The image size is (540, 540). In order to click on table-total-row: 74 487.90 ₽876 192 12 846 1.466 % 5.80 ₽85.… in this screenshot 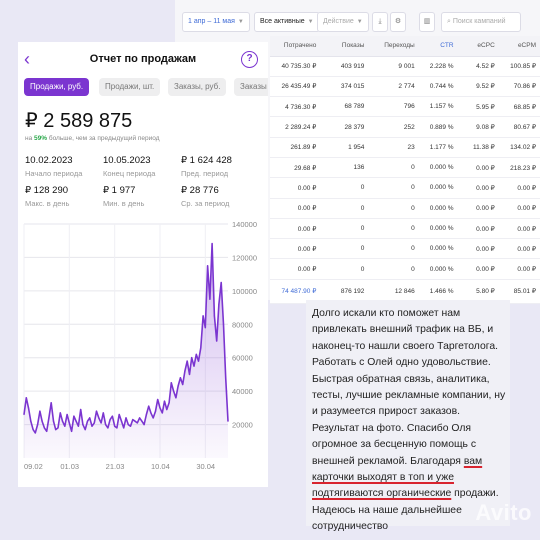, I will do `click(405, 291)`.